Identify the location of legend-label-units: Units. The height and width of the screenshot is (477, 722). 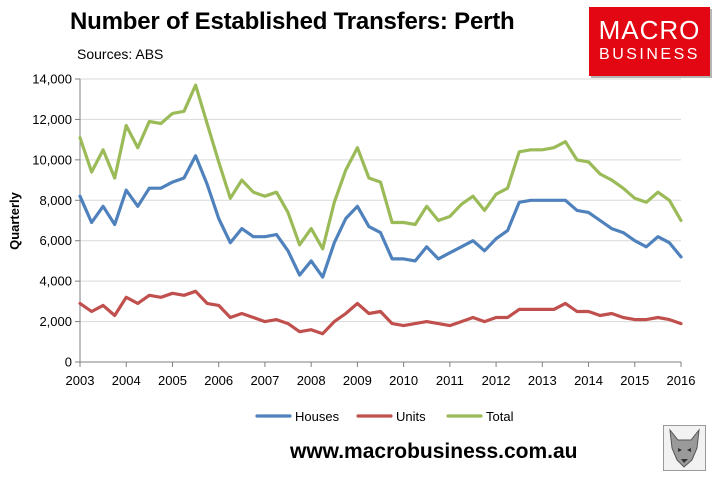
(411, 416).